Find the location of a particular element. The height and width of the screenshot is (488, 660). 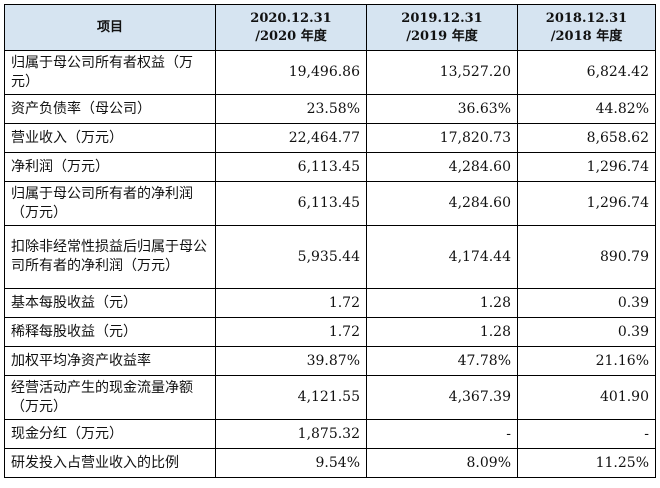

cell-2019: 4,174.44 is located at coordinates (442, 257).